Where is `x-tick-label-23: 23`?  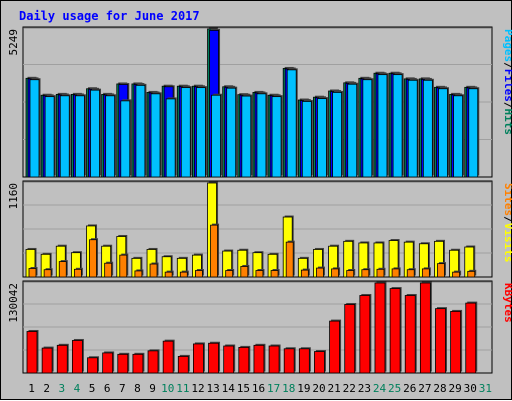 x-tick-label-23: 23 is located at coordinates (364, 388).